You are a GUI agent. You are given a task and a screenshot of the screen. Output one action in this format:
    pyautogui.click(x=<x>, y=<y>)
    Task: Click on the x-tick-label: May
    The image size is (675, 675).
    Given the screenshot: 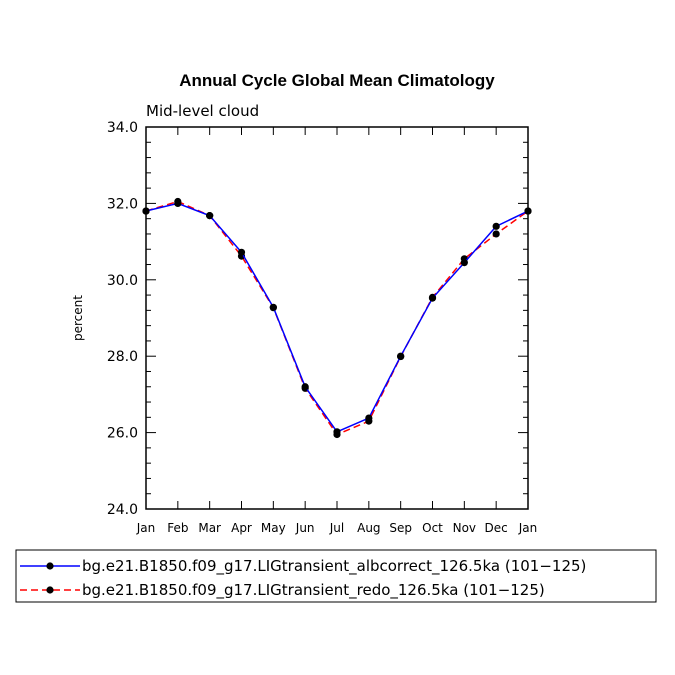 What is the action you would take?
    pyautogui.click(x=273, y=528)
    